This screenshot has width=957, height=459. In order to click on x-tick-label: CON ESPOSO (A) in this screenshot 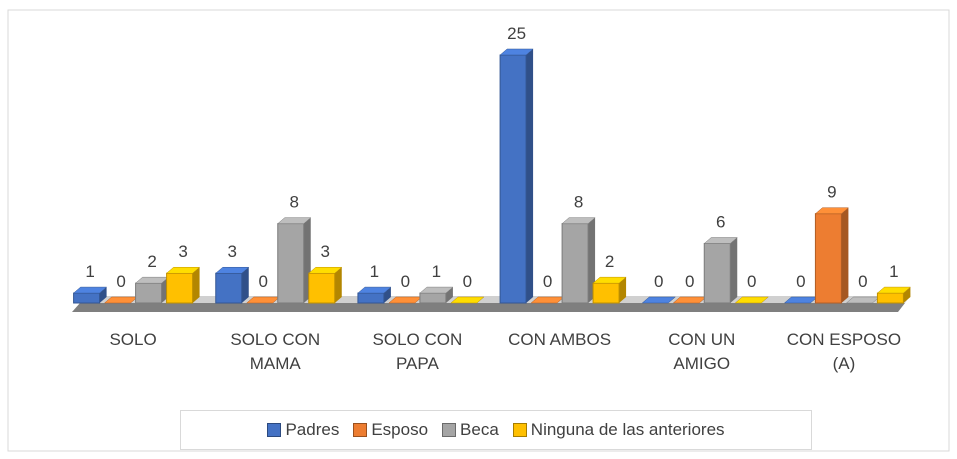, I will do `click(844, 351)`.